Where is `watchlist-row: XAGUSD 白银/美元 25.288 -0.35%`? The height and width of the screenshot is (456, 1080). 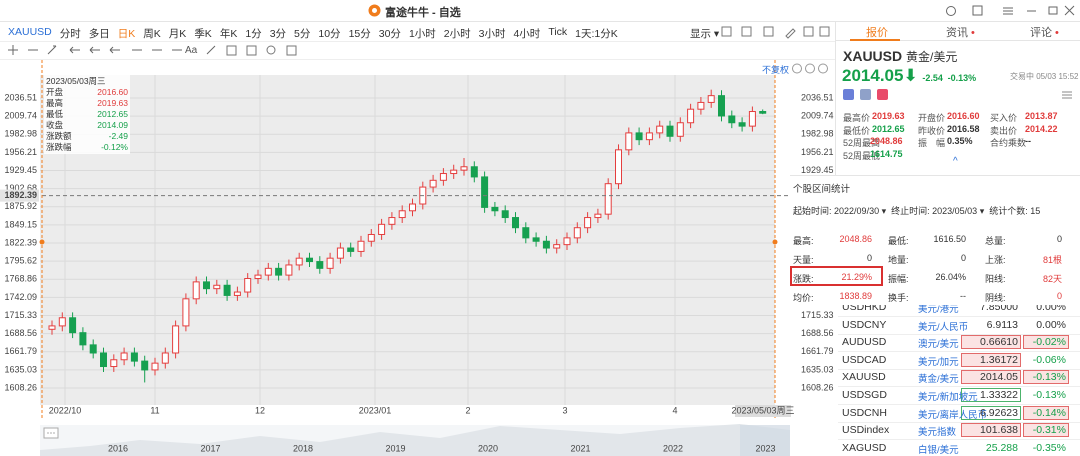
watchlist-row: XAGUSD 白银/美元 25.288 -0.35% is located at coordinates (959, 448).